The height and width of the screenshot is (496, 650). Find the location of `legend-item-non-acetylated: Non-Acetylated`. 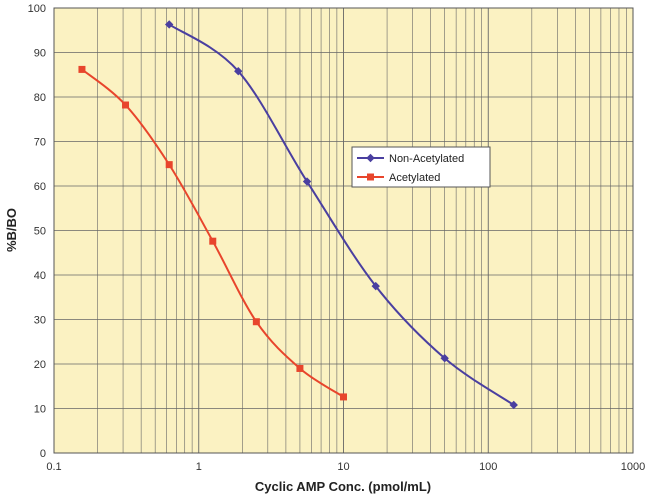

legend-item-non-acetylated: Non-Acetylated is located at coordinates (410, 159).